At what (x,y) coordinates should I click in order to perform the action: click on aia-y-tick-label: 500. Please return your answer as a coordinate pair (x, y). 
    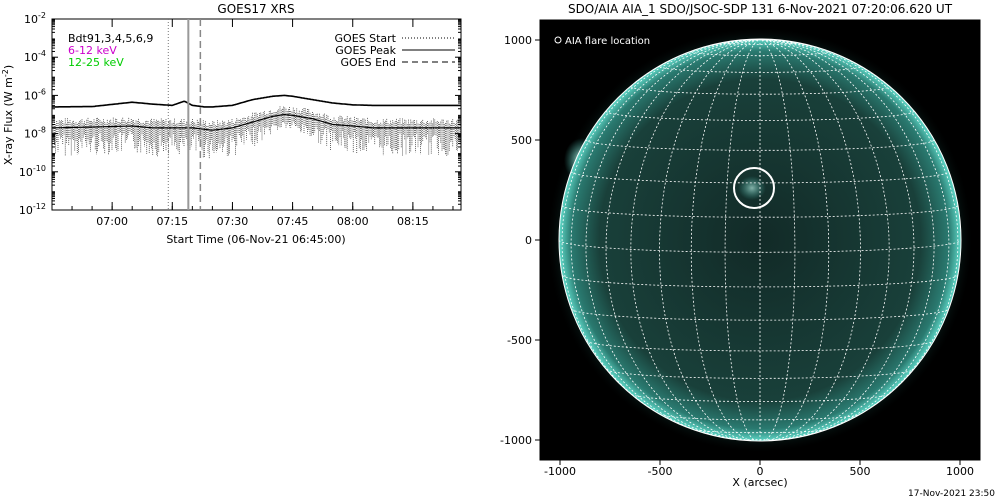
    Looking at the image, I should click on (521, 140).